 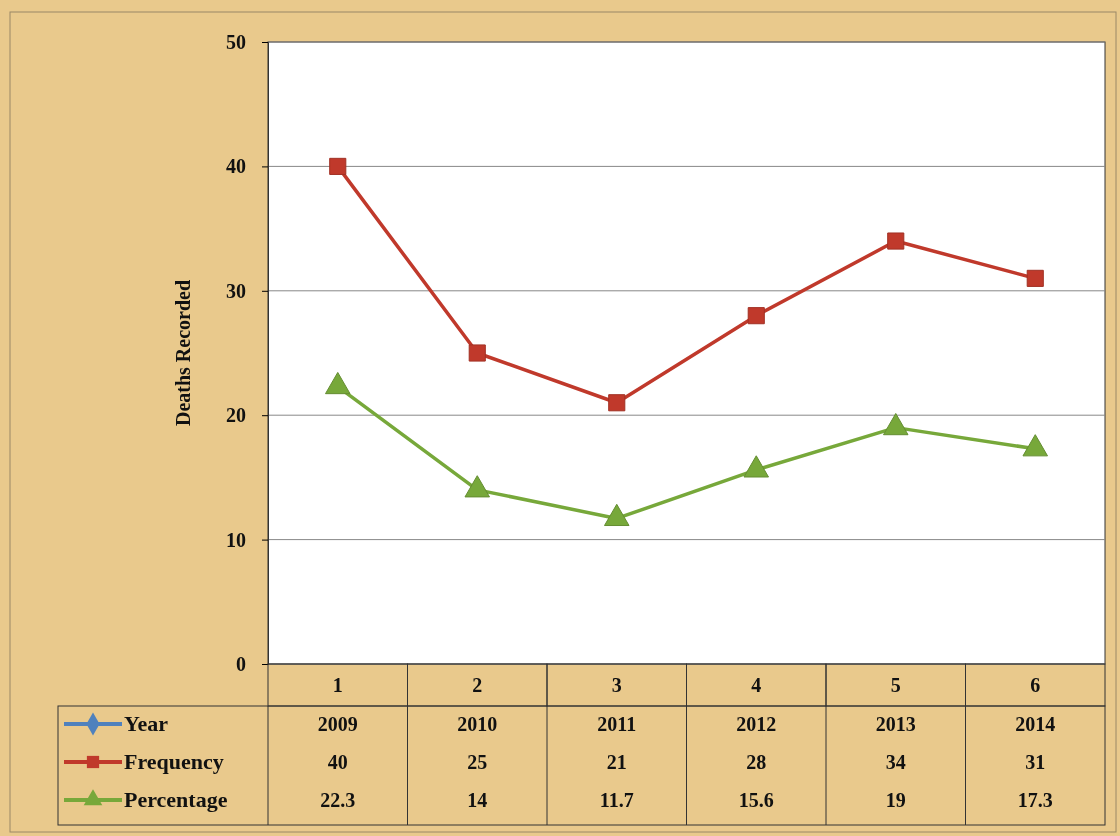 What do you see at coordinates (477, 762) in the screenshot?
I see `data-label: 25` at bounding box center [477, 762].